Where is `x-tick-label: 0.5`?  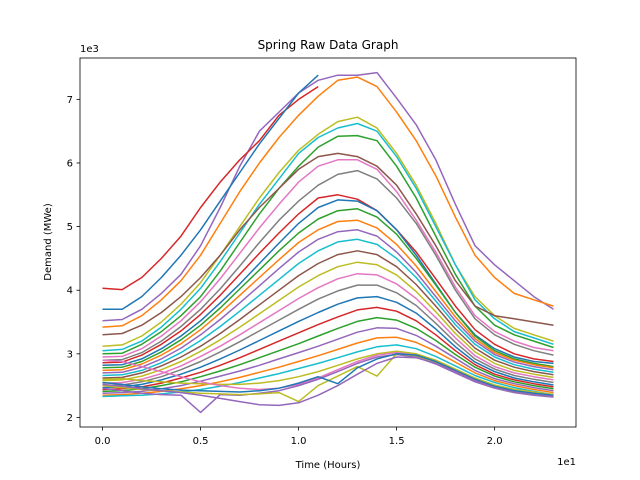
x-tick-label: 0.5 is located at coordinates (201, 441).